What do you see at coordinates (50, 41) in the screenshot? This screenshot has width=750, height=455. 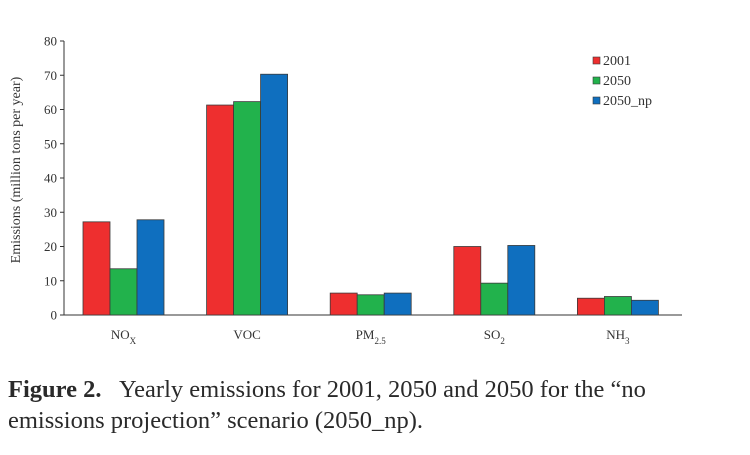 I see `y-tick-label: 80` at bounding box center [50, 41].